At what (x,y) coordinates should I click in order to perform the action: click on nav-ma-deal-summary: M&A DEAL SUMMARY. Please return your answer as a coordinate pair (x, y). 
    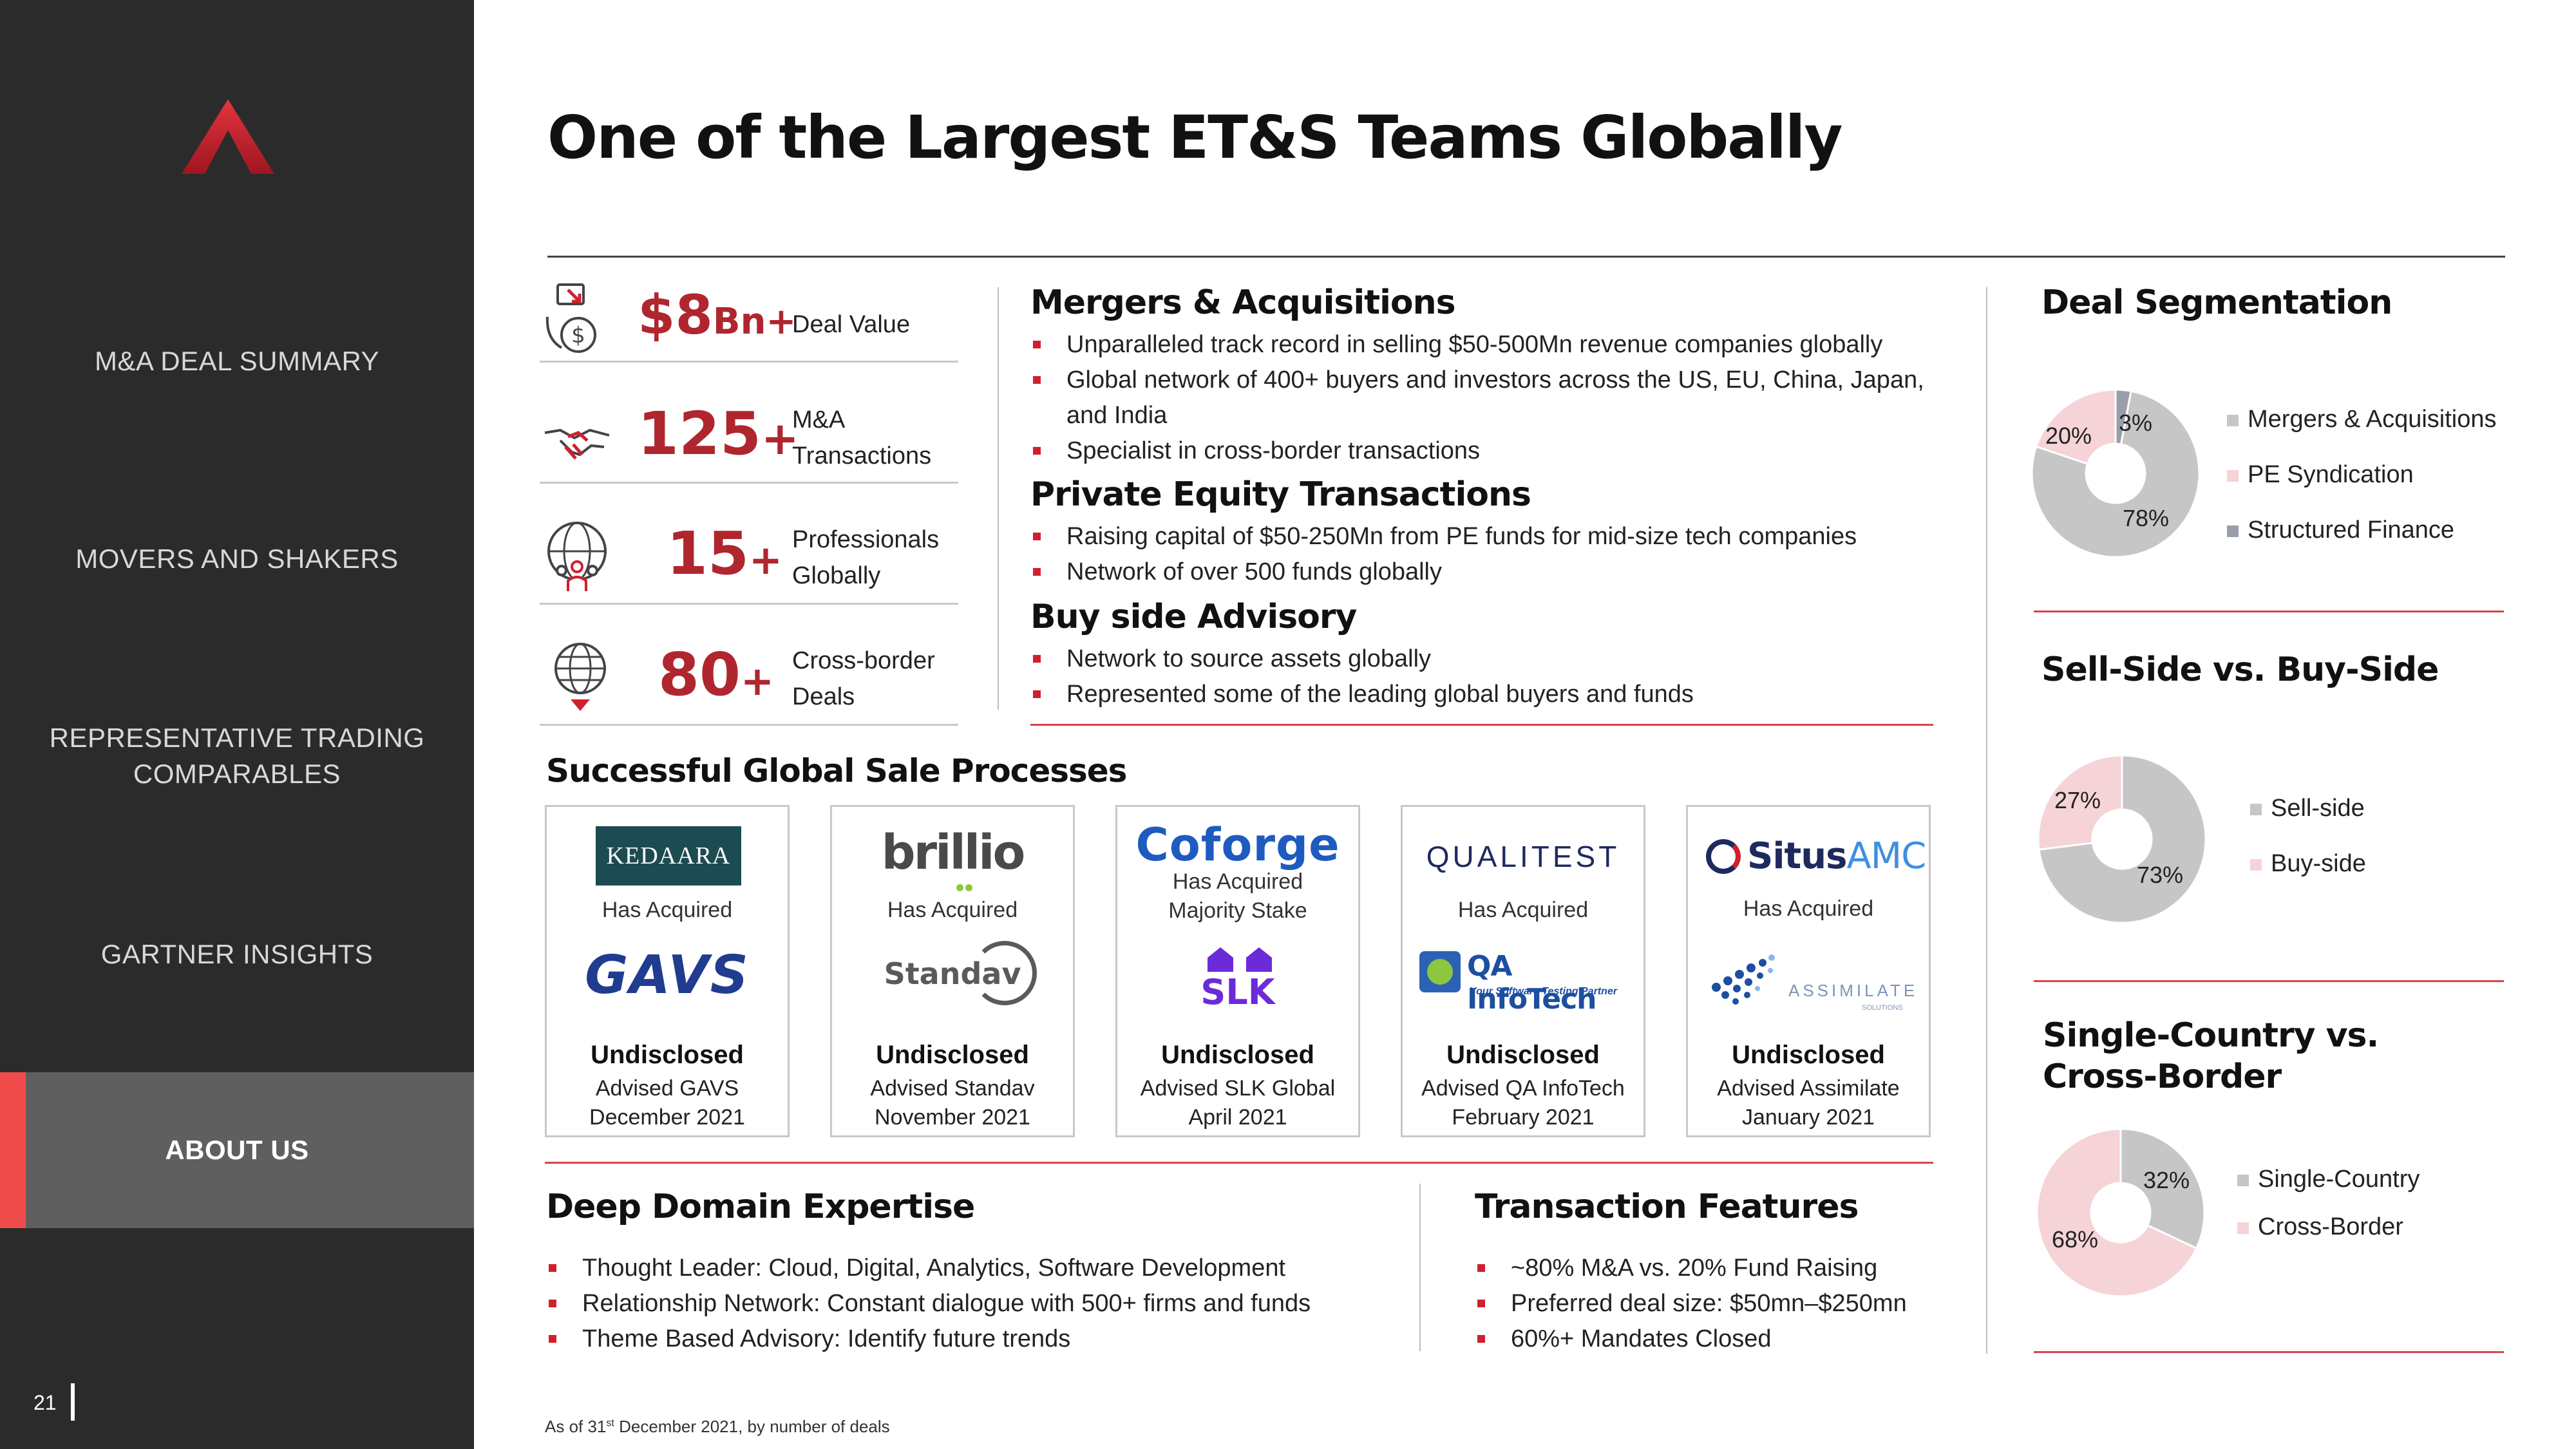
    Looking at the image, I should click on (237, 361).